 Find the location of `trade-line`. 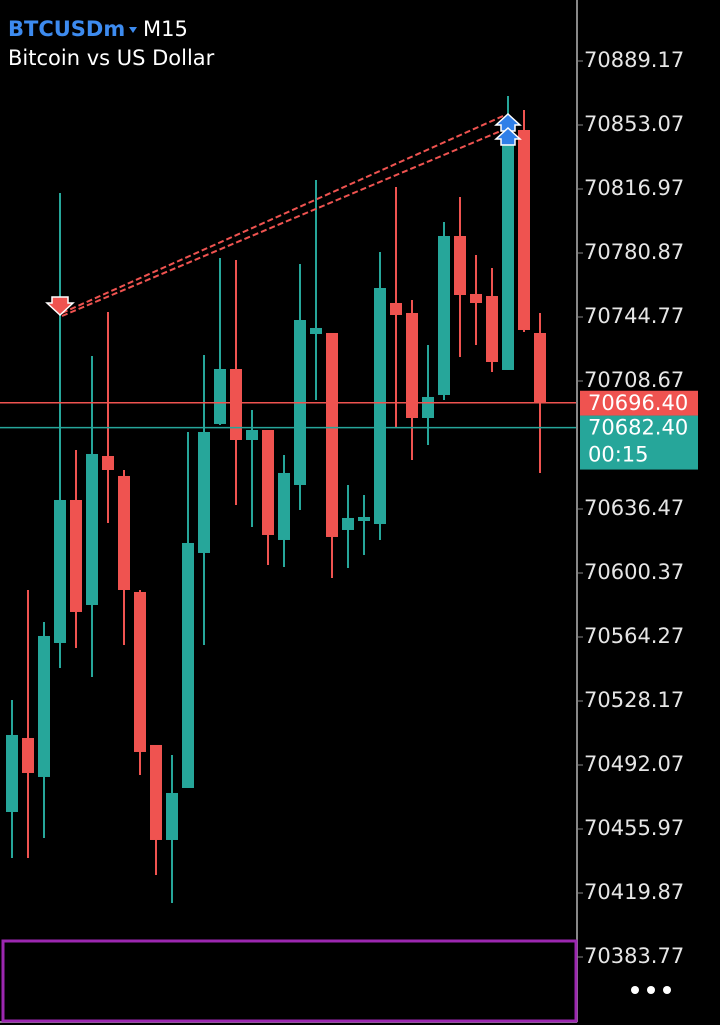

trade-line is located at coordinates (282, 223).